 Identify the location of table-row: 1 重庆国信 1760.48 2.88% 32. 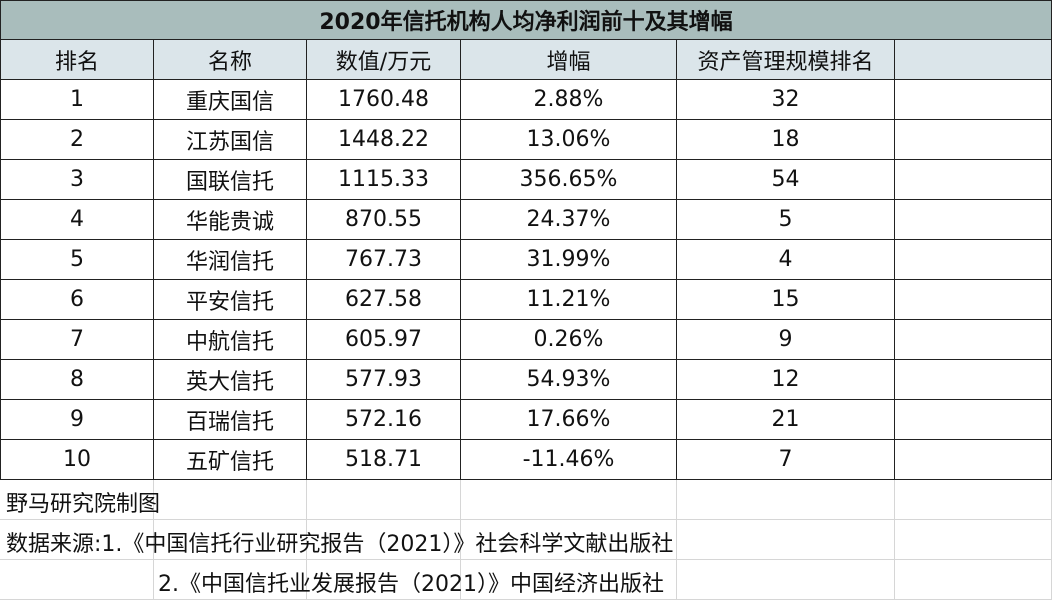
(526, 100).